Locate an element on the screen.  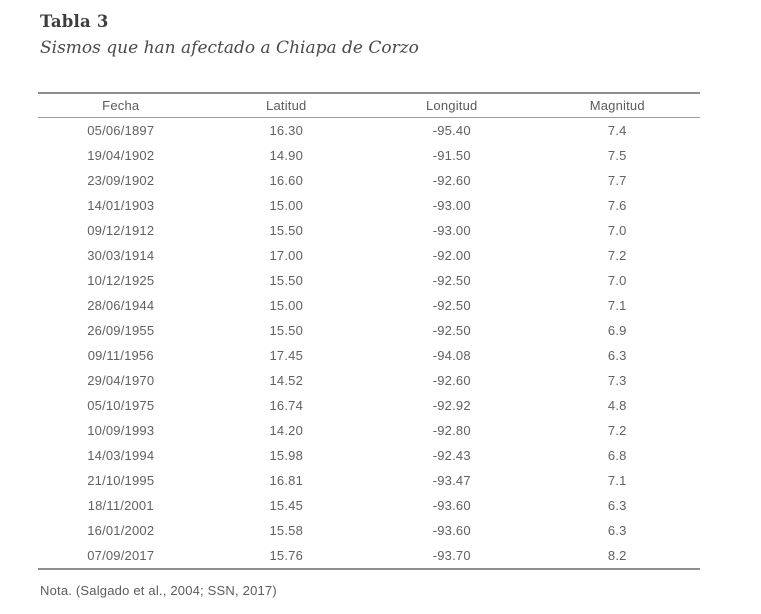
cell-magnitud: 7.6 is located at coordinates (617, 205).